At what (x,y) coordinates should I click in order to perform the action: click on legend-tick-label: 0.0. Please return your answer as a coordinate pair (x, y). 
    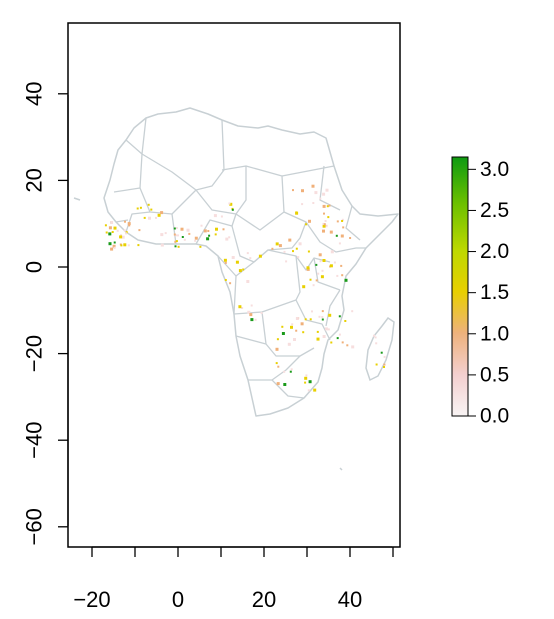
    Looking at the image, I should click on (494, 416).